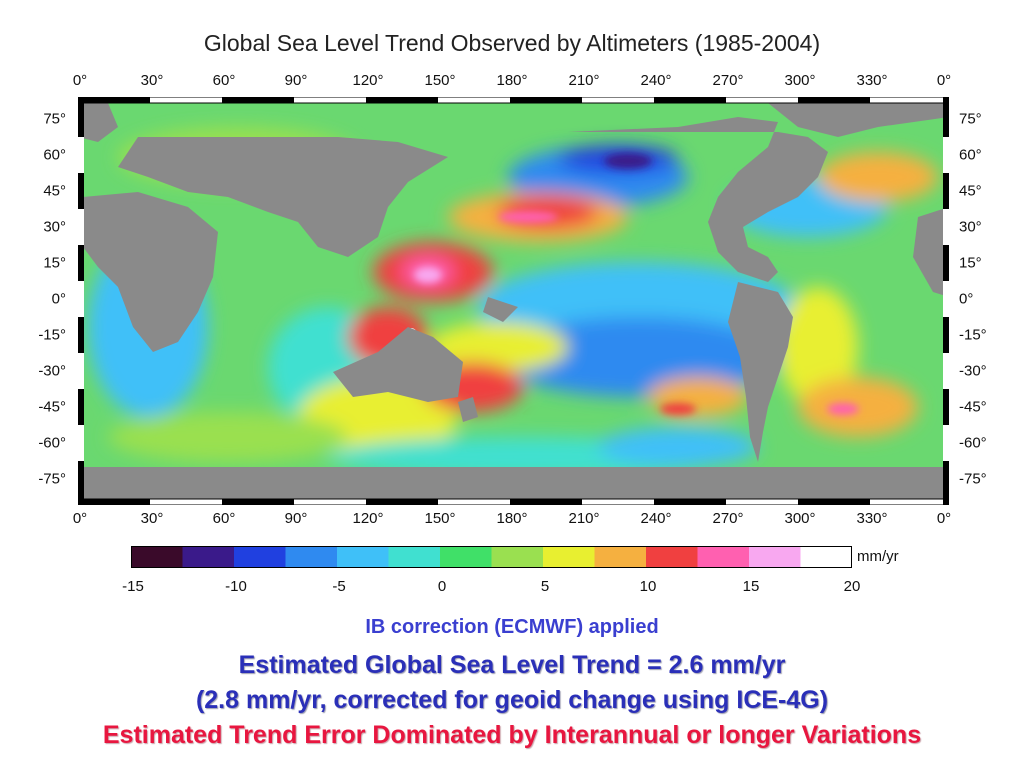 The image size is (1024, 768). I want to click on land-north-america, so click(698, 199).